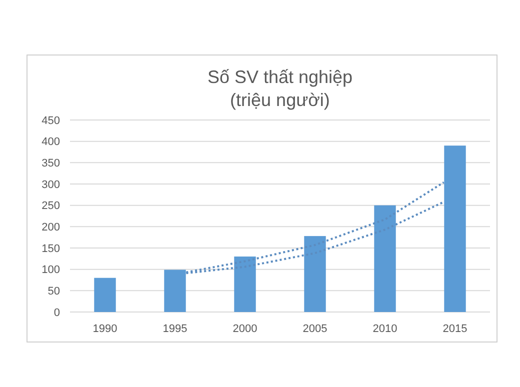 The width and height of the screenshot is (520, 387). I want to click on y-tick-label: 150, so click(51, 248).